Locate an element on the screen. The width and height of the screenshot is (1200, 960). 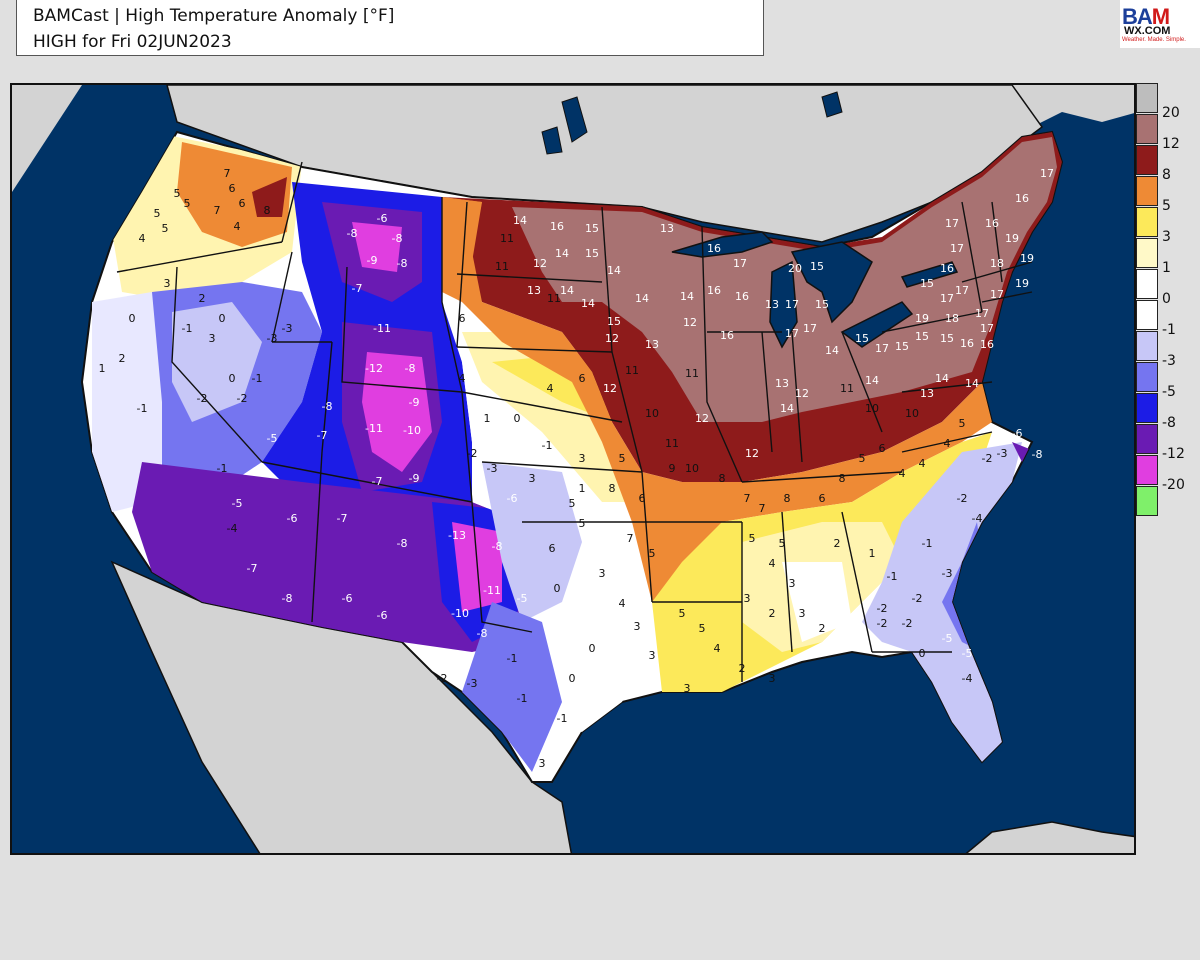
map-subtitle: HIGH for Fri 02JUN2023 is located at coordinates (132, 42).